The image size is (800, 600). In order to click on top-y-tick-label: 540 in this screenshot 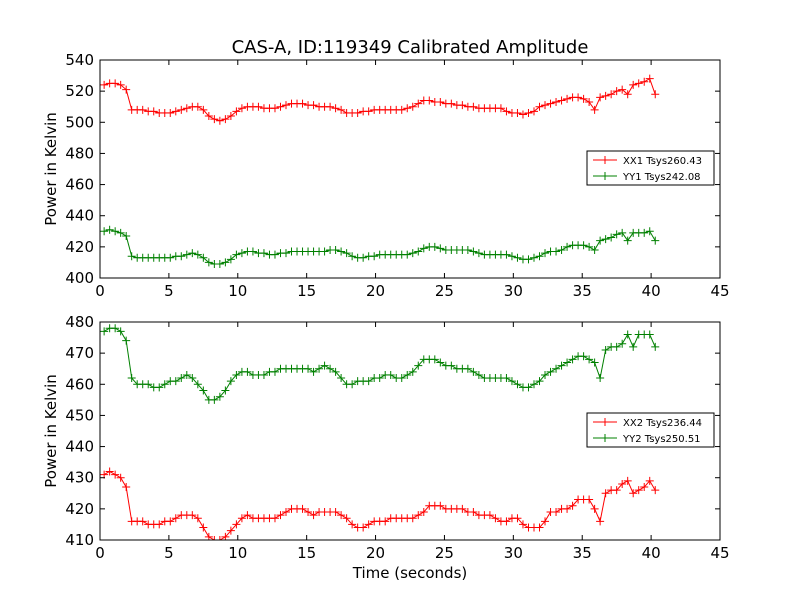, I will do `click(79, 60)`.